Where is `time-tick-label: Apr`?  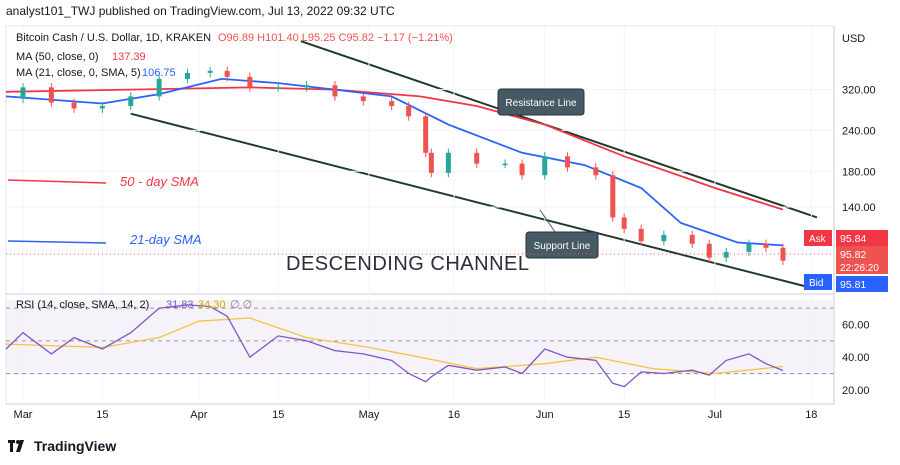
time-tick-label: Apr is located at coordinates (198, 415).